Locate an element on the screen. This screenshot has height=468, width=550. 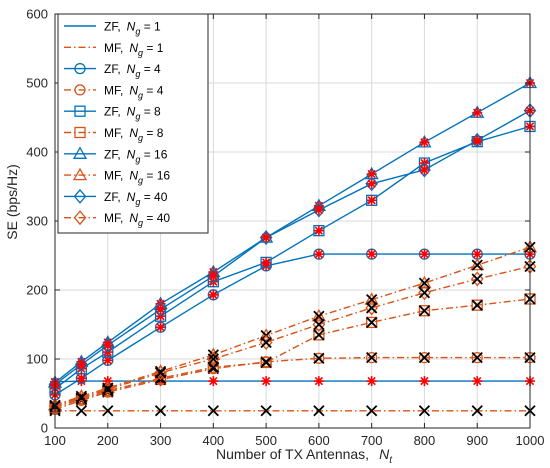
legend-entry: ZF, Ng = 1 is located at coordinates (112, 28).